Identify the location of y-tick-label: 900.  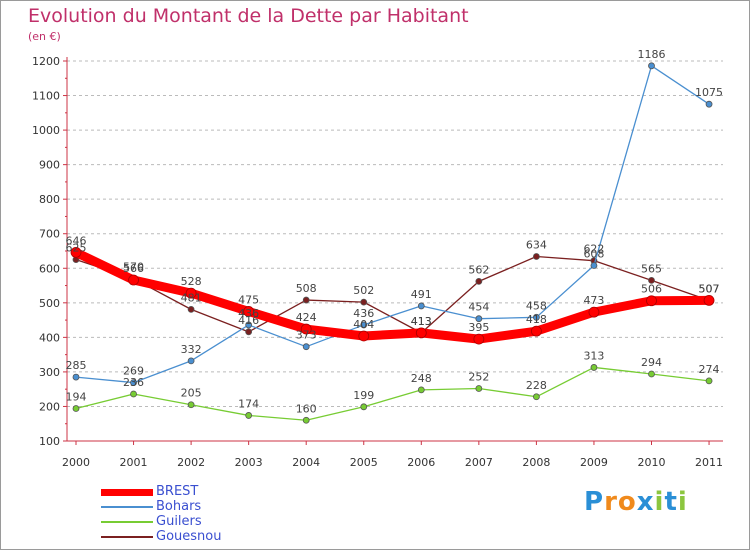
(49, 165).